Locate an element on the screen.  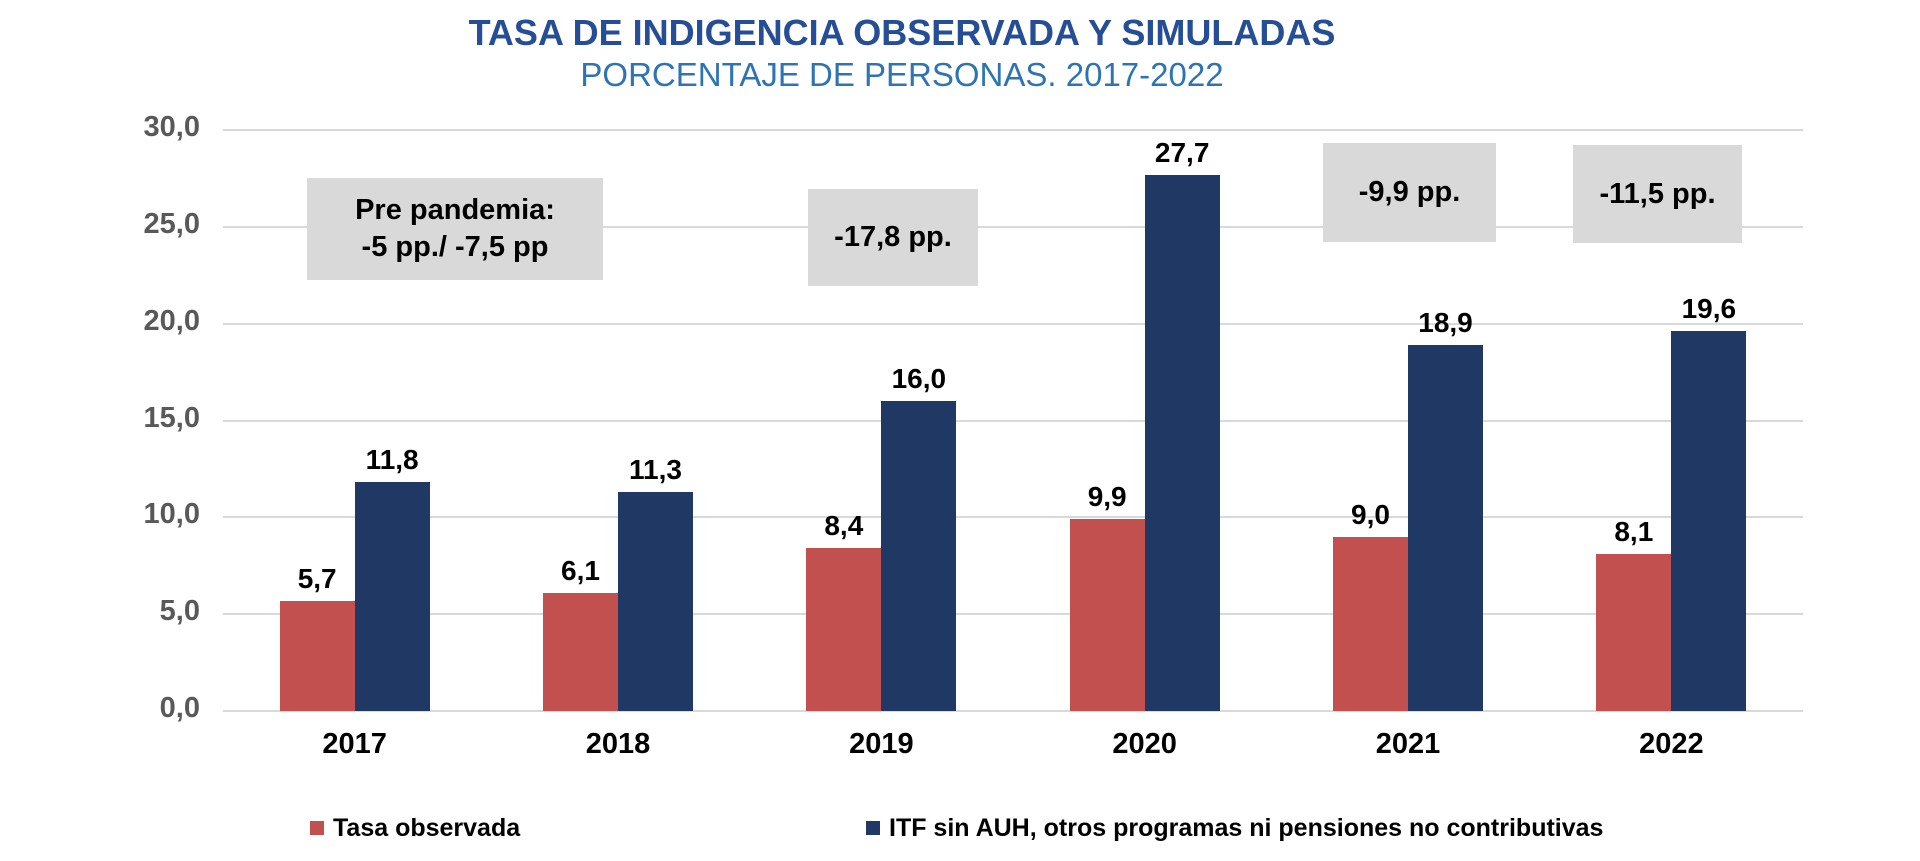
annotation-line: Pre pandemia: is located at coordinates (455, 210).